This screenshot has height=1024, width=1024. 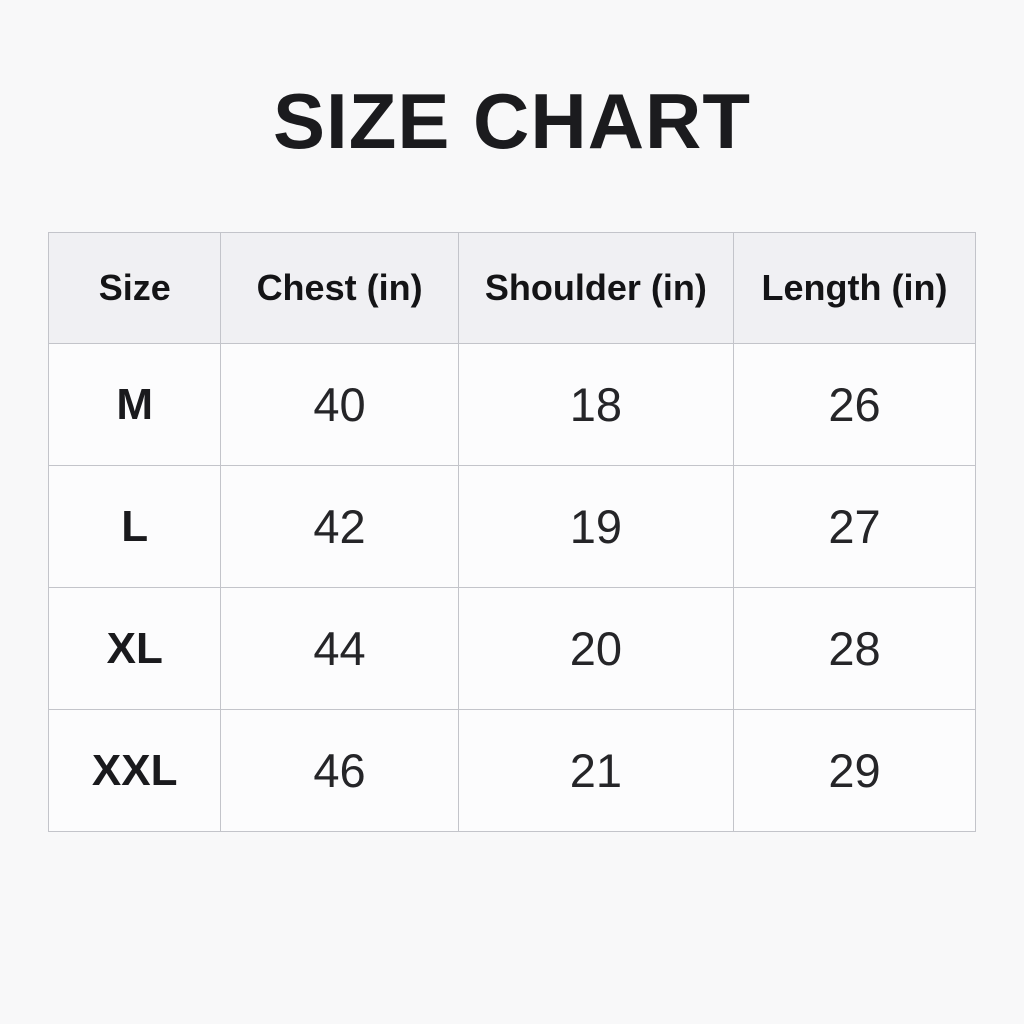 I want to click on table-row-l: L 42 19 27, so click(x=511, y=526).